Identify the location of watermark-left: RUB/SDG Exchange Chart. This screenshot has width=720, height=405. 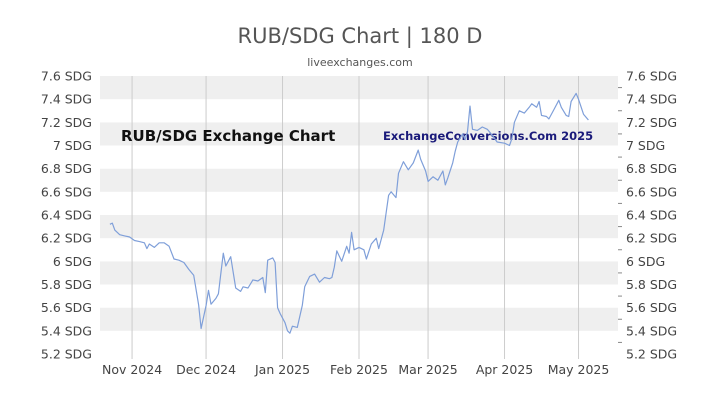
(228, 136).